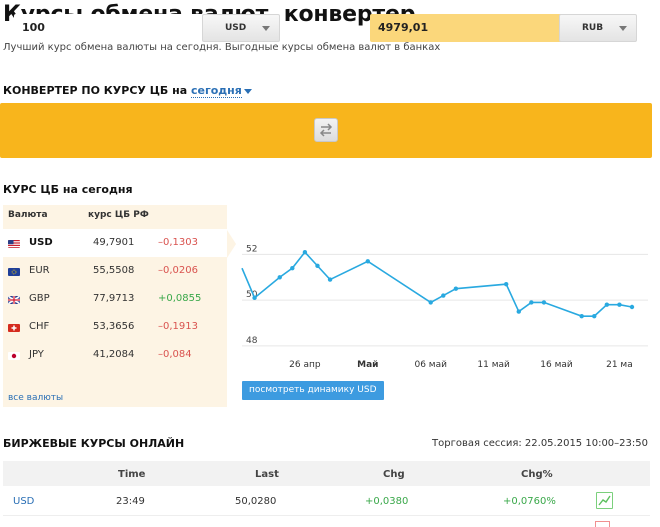  Describe the element at coordinates (529, 501) in the screenshot. I see `exchange-chgpct: +0,0760%` at that location.